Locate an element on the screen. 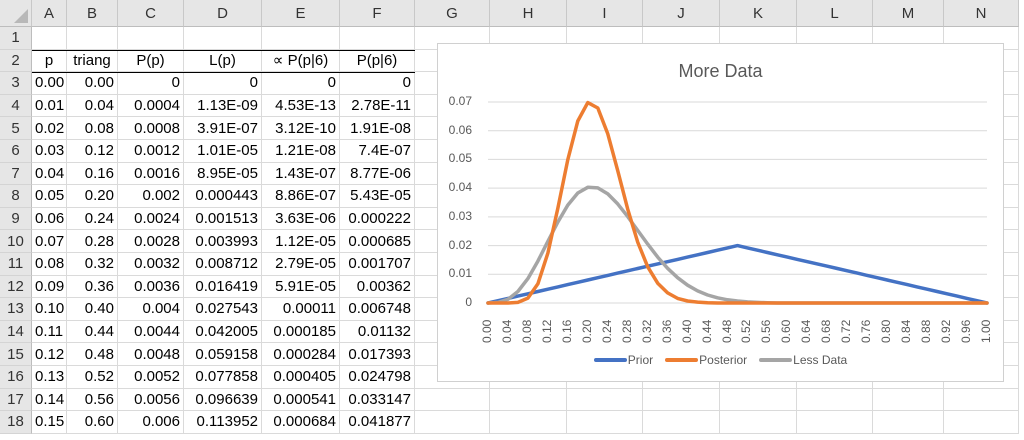 This screenshot has height=440, width=1024. cell-C18: 0.006 is located at coordinates (151, 422).